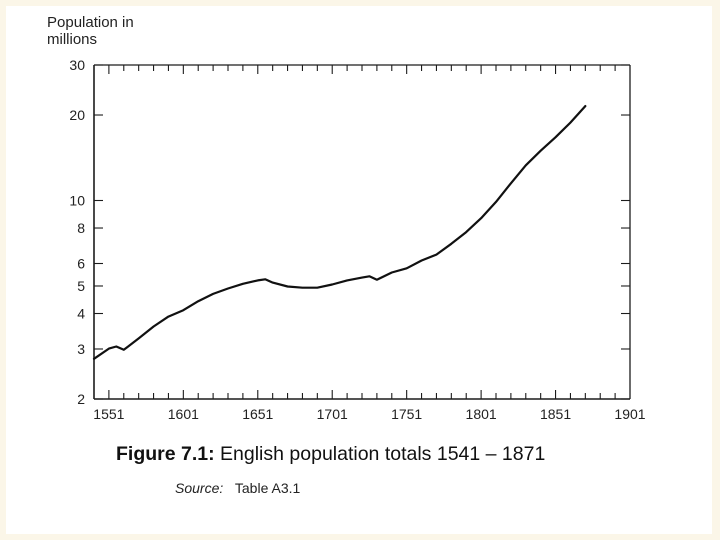  I want to click on y-tick-label-5: 5, so click(81, 286).